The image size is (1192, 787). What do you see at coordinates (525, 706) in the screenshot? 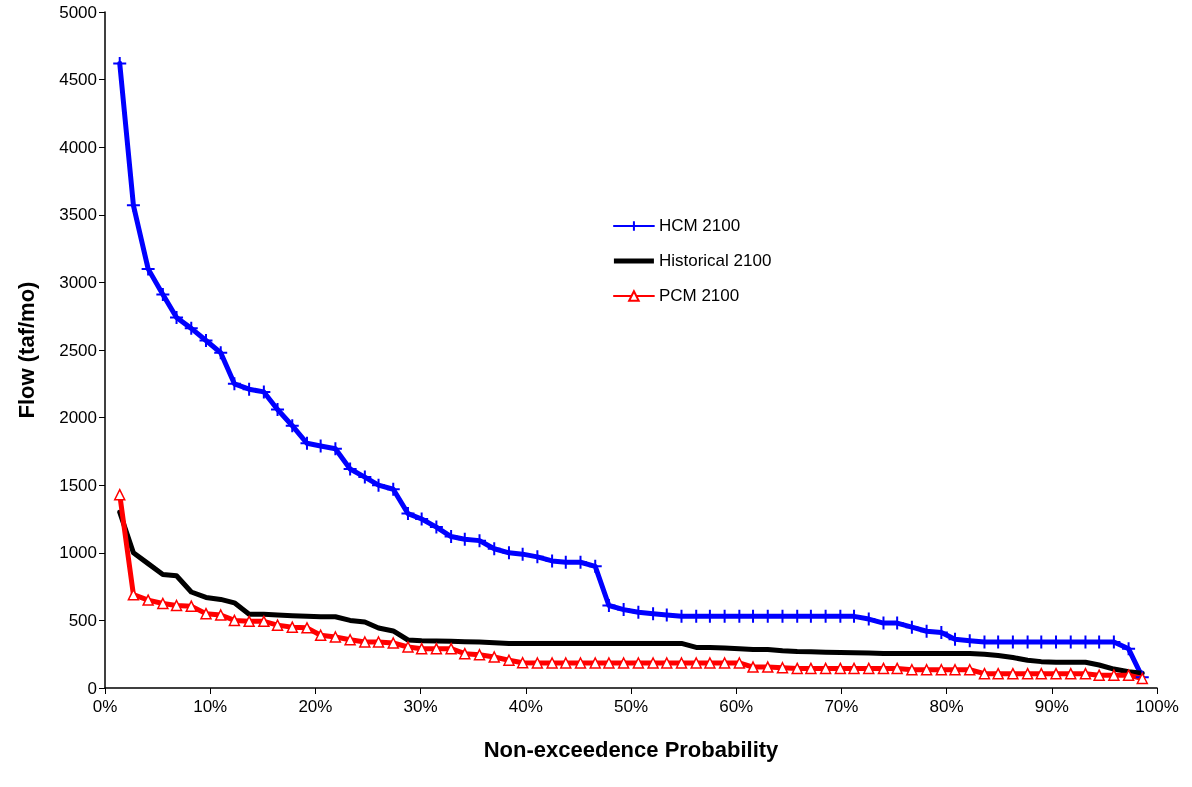
I see `x-tick-label: 40%` at bounding box center [525, 706].